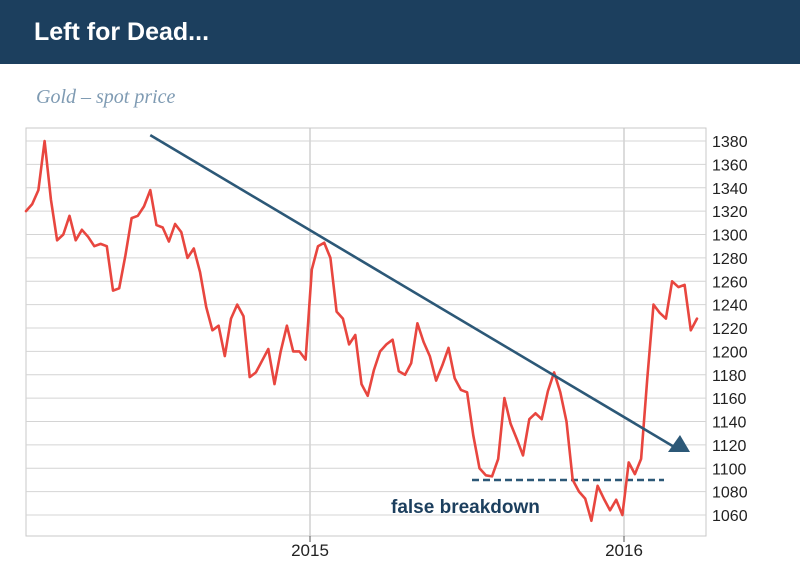 This screenshot has height=573, width=800. What do you see at coordinates (730, 165) in the screenshot?
I see `y-tick-label: 1360` at bounding box center [730, 165].